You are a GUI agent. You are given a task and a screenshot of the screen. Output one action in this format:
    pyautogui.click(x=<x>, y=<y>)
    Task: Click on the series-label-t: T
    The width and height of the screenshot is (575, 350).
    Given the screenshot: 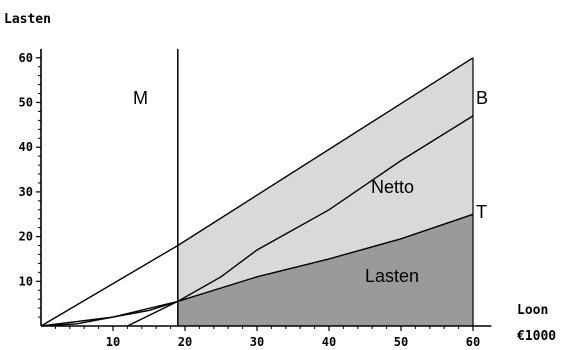 What is the action you would take?
    pyautogui.click(x=481, y=212)
    